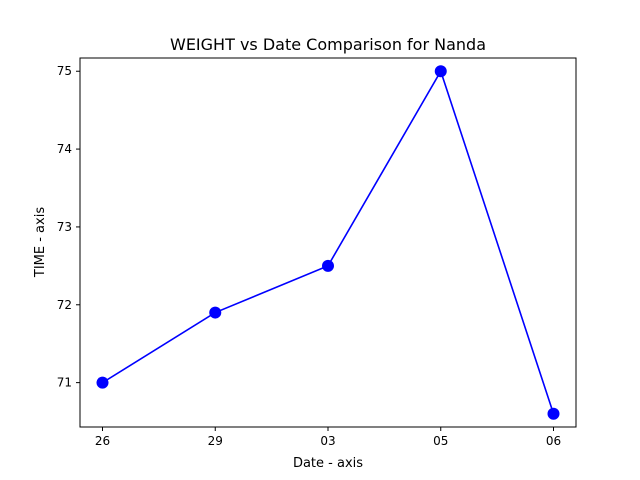 The image size is (640, 480). Describe the element at coordinates (64, 227) in the screenshot. I see `y-tick-label: 73` at that location.